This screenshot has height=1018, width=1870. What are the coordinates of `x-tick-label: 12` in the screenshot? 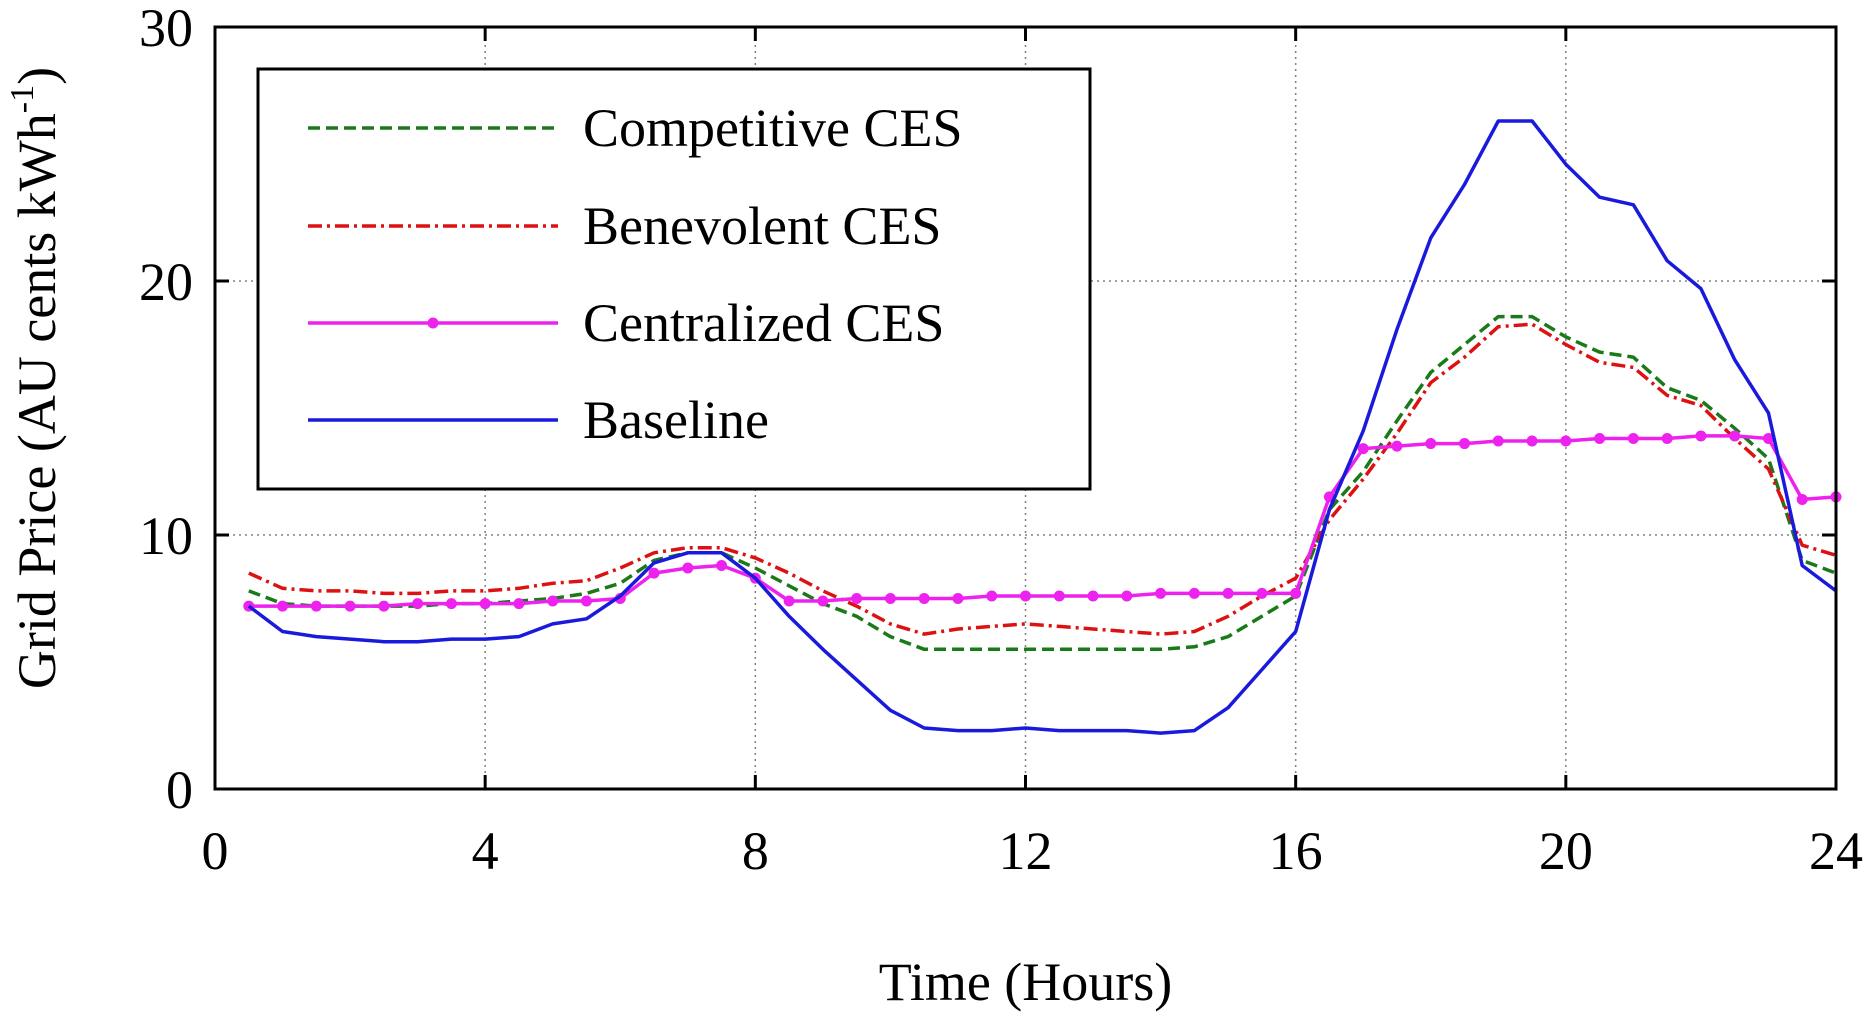 It's located at (1026, 851).